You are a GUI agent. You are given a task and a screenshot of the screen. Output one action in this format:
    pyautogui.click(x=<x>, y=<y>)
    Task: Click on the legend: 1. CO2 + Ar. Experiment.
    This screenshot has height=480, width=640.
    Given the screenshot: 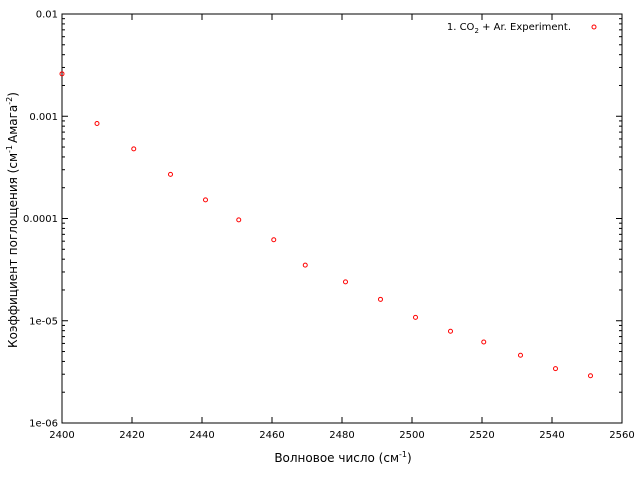 What is the action you would take?
    pyautogui.click(x=522, y=28)
    